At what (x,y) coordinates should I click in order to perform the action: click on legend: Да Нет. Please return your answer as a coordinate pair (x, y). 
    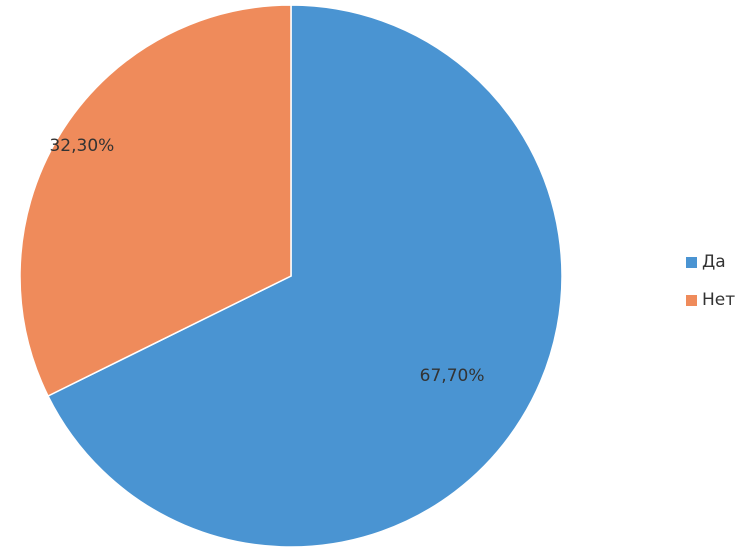
    Looking at the image, I should click on (718, 286).